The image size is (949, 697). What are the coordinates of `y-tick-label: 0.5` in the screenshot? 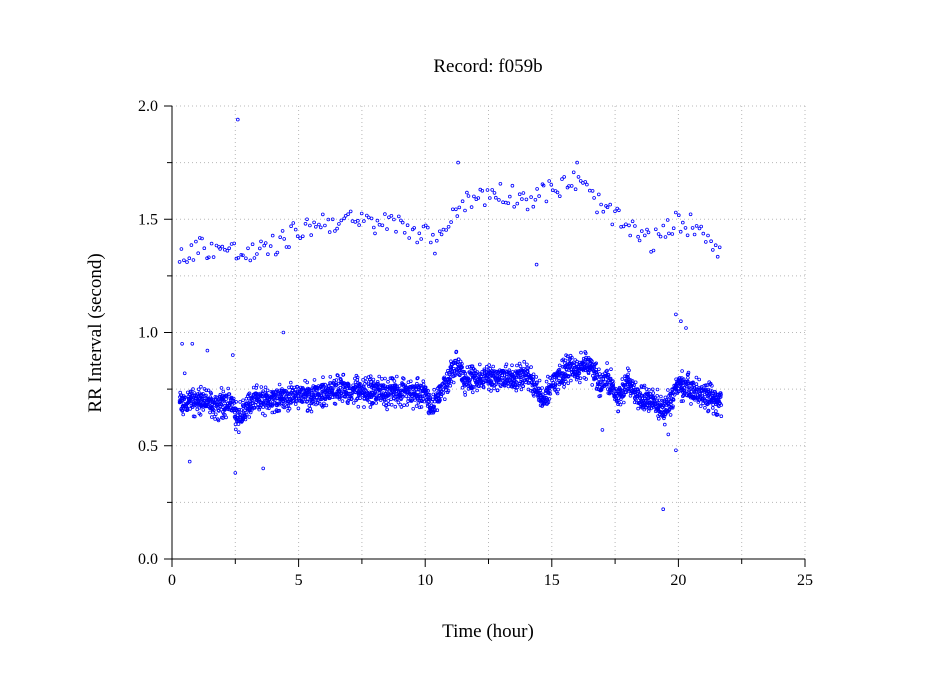 It's located at (148, 446).